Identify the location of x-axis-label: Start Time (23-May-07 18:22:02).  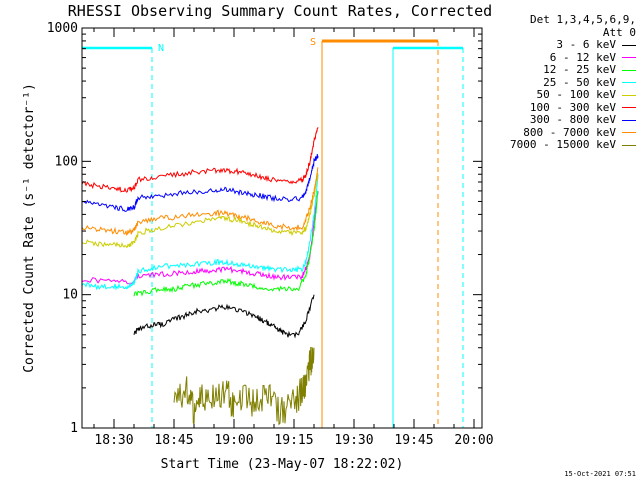
(282, 464).